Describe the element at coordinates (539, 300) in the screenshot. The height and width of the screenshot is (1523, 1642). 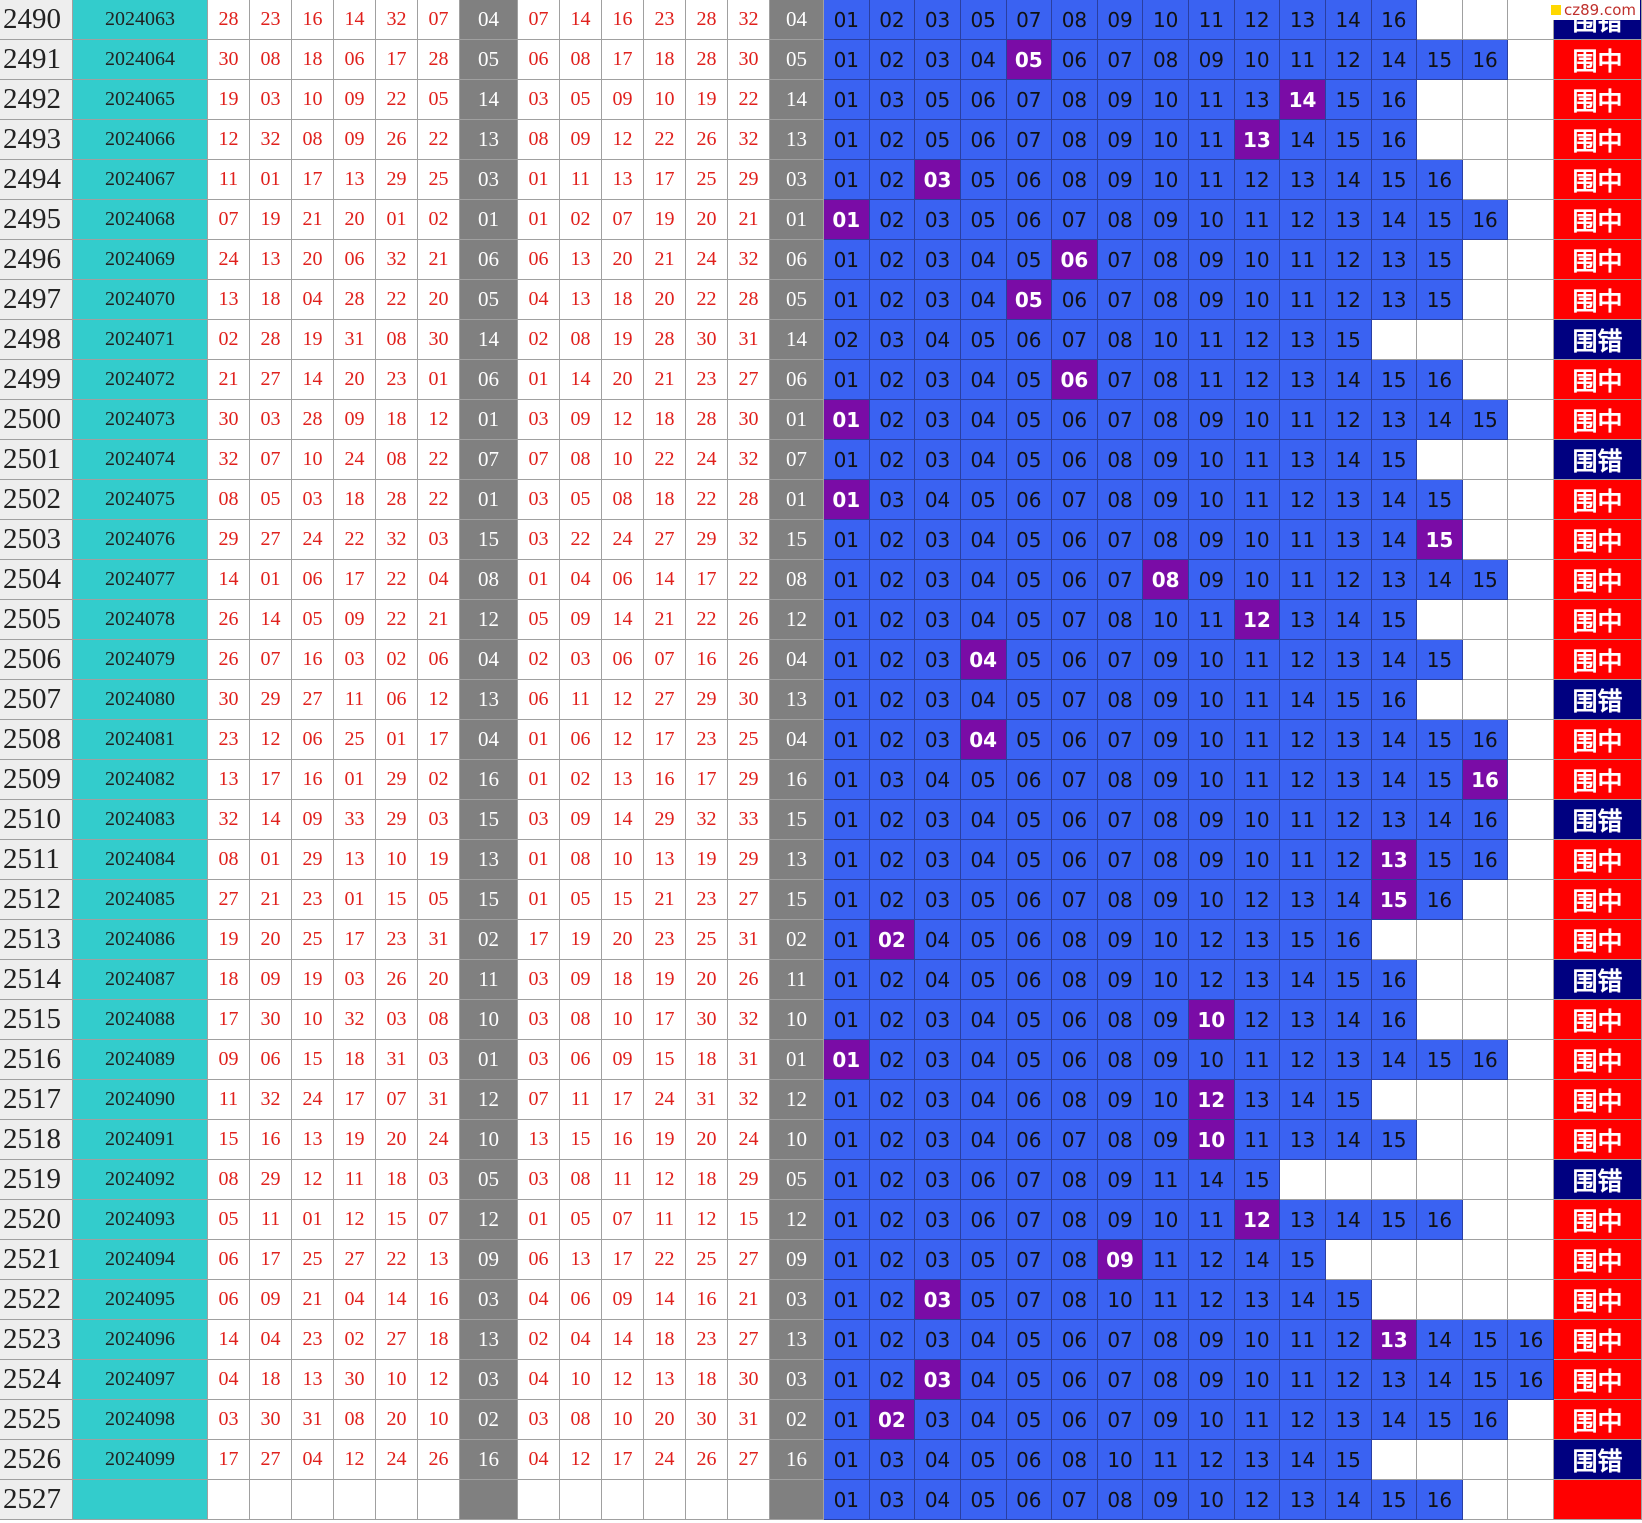
I see `sorted-number: 04` at that location.